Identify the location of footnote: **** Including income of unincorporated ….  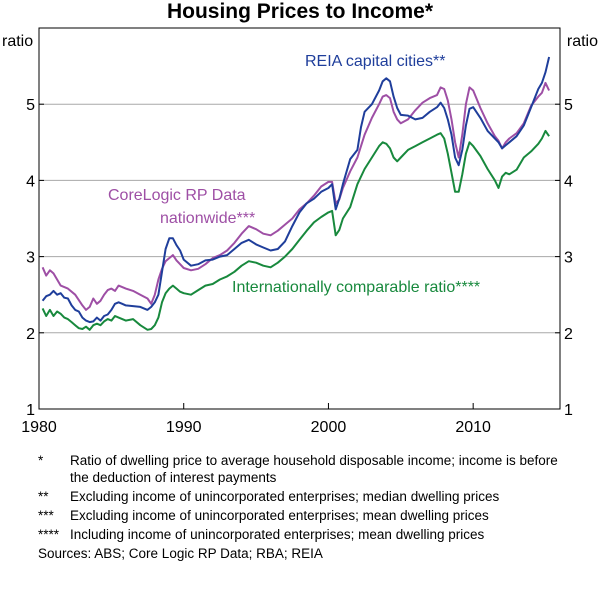
(308, 534).